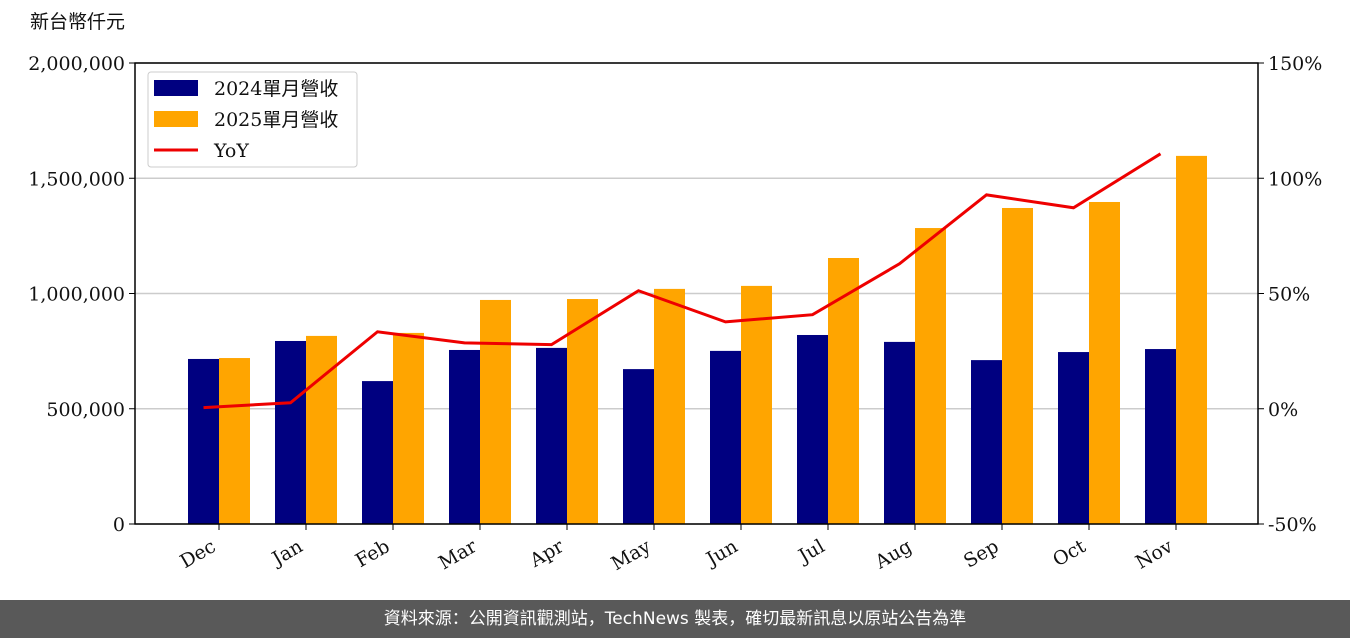 The height and width of the screenshot is (638, 1350). Describe the element at coordinates (76, 64) in the screenshot. I see `y-tick-label: 2,000,000` at that location.